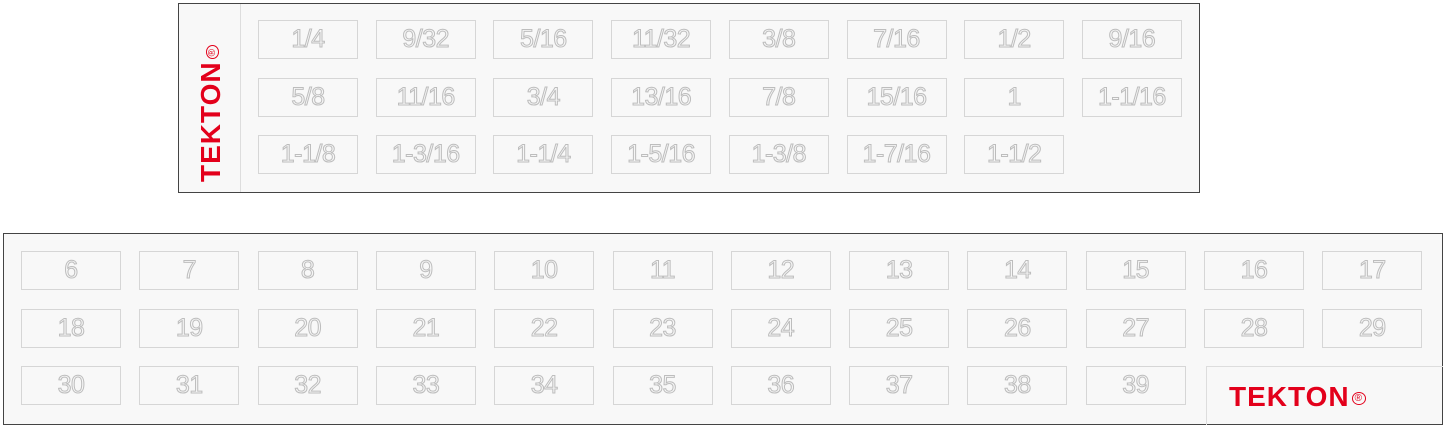  Describe the element at coordinates (425, 328) in the screenshot. I see `socket-slot: 21` at that location.